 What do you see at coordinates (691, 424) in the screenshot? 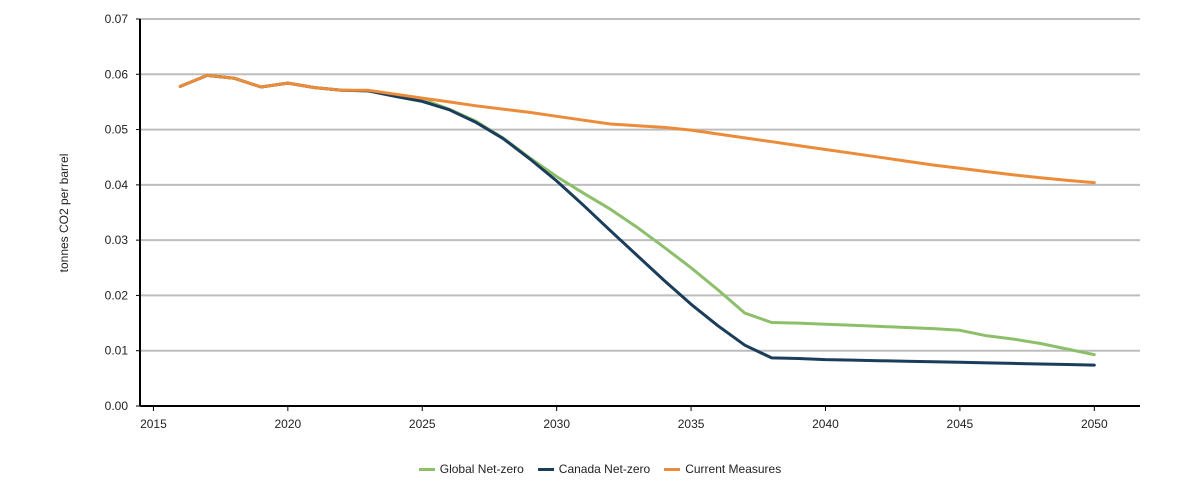
I see `x-tick-label: 2035` at bounding box center [691, 424].